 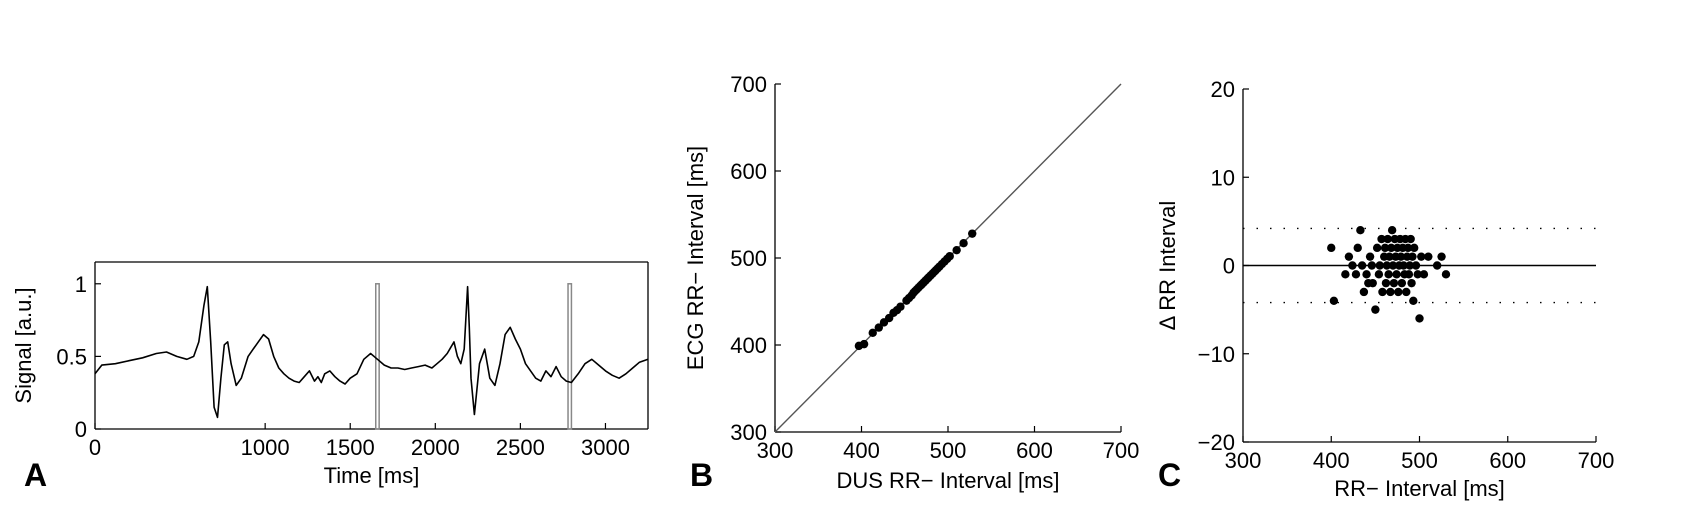 I want to click on x-tick-label: 500, so click(x=1419, y=460).